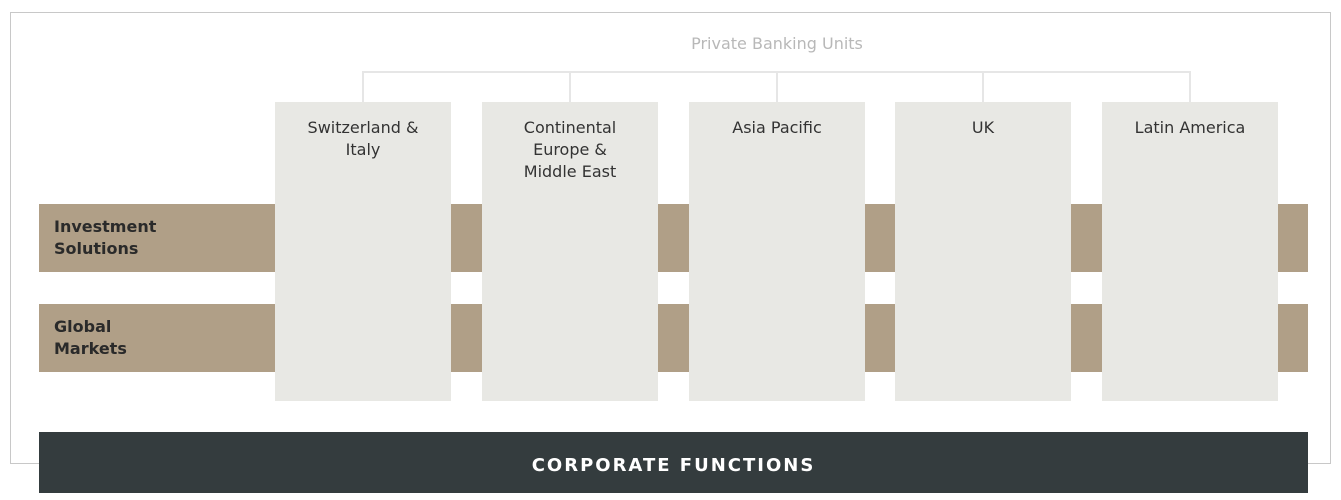 Image resolution: width=1341 pixels, height=500 pixels. I want to click on label-line: Global, so click(83, 326).